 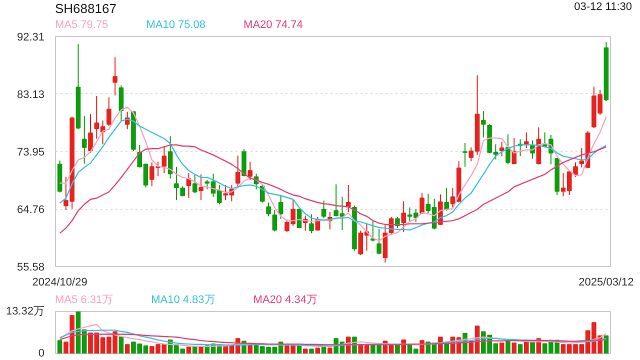 I want to click on text: MA5 79.75, so click(x=81, y=25).